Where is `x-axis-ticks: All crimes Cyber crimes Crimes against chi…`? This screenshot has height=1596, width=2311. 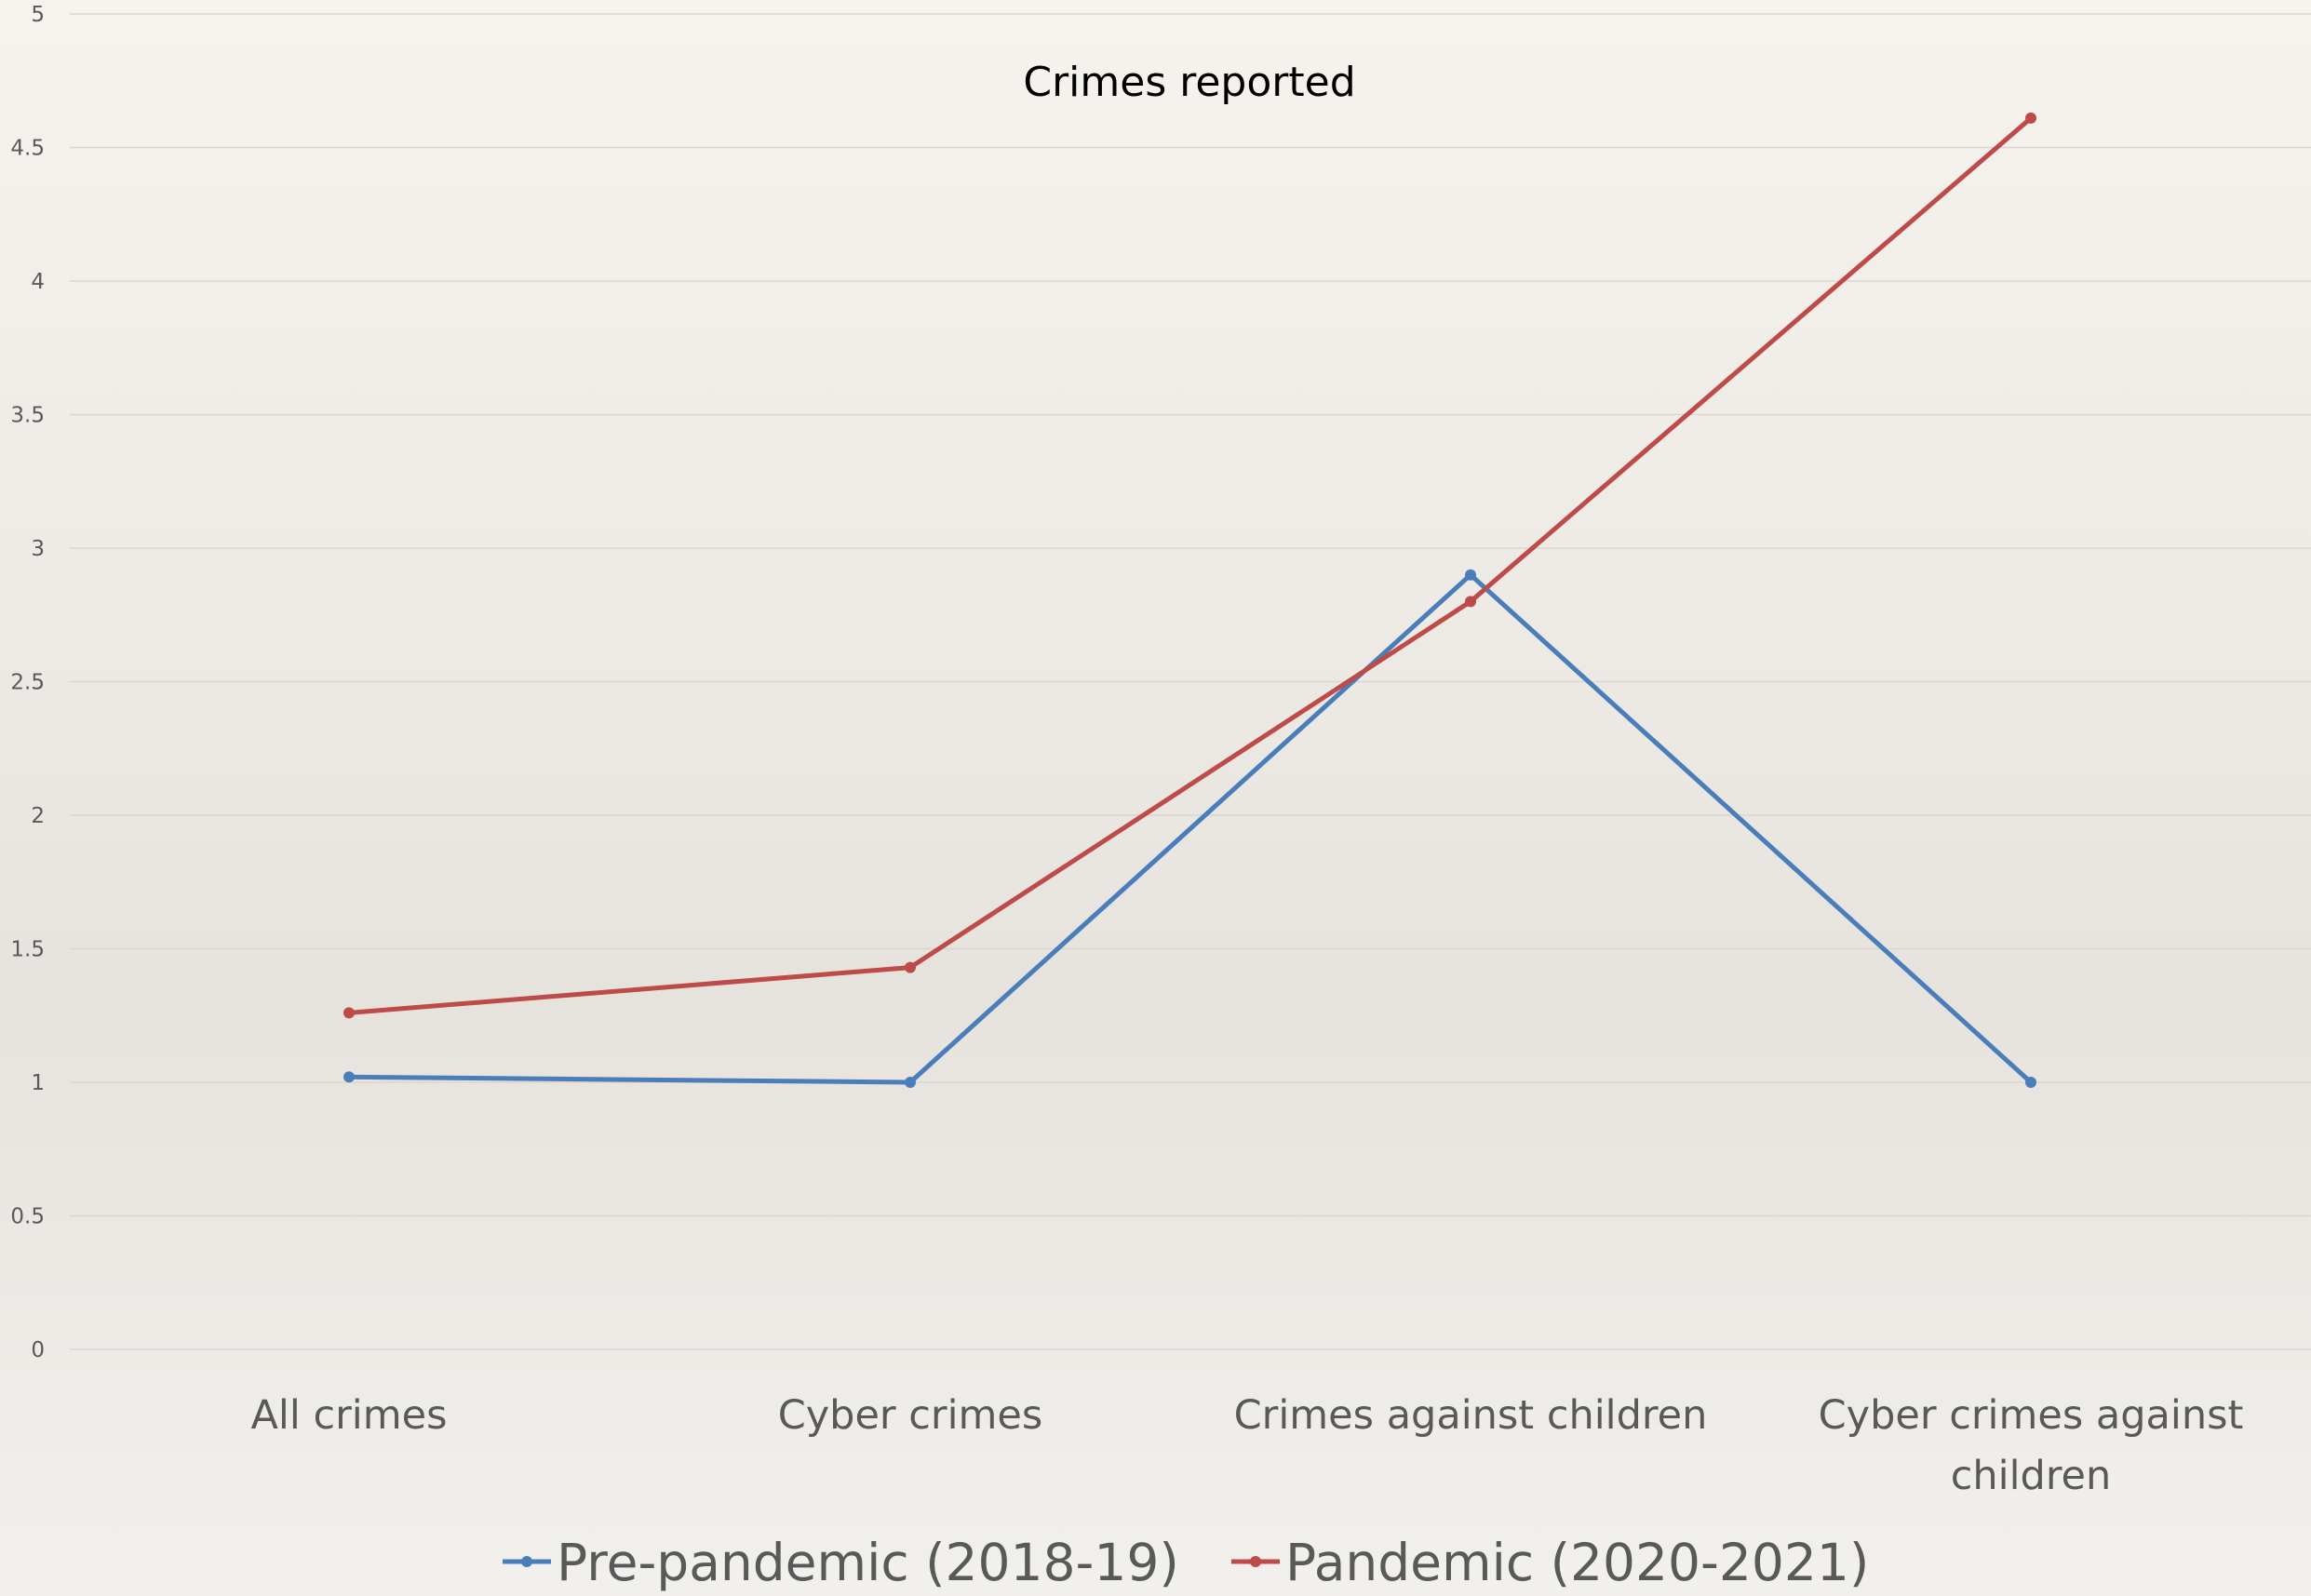
x-axis-ticks: All crimes Cyber crimes Crimes against chi… is located at coordinates (1247, 1445).